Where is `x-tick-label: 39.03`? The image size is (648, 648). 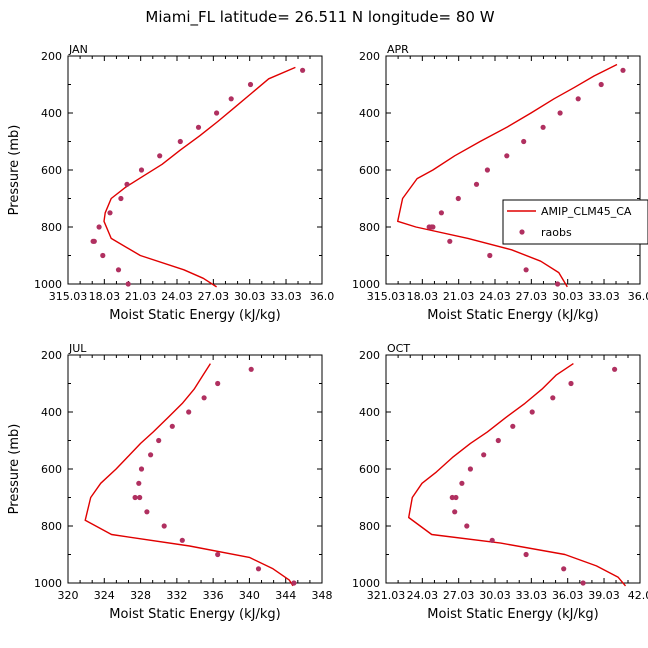
x-tick-label: 39.03 is located at coordinates (604, 595).